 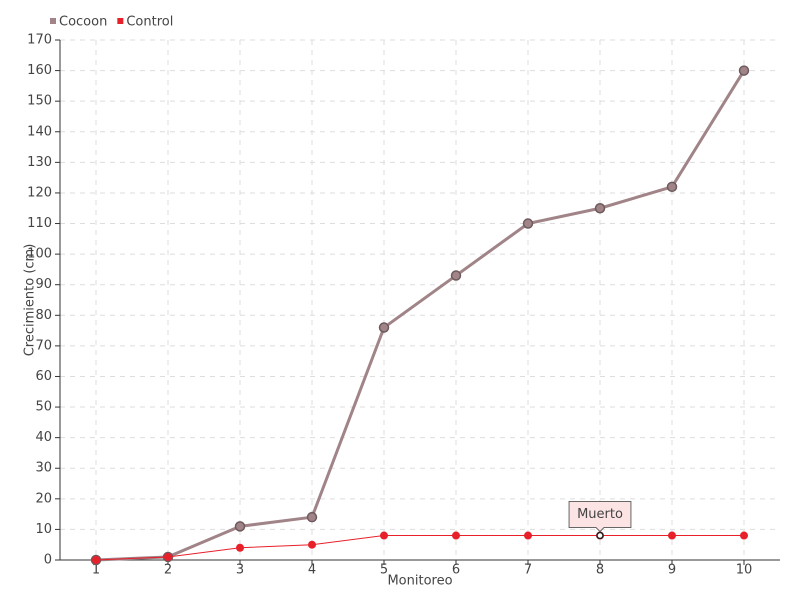 I want to click on y-tick-label: 130, so click(x=39, y=162).